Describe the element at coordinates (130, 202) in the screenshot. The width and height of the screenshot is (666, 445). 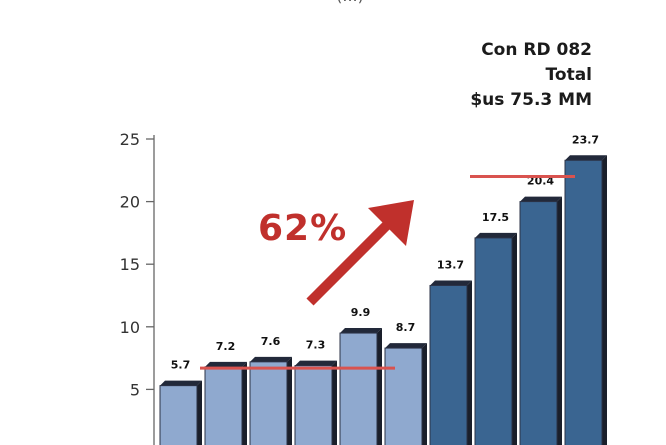
I see `y-tick-label: 20` at that location.